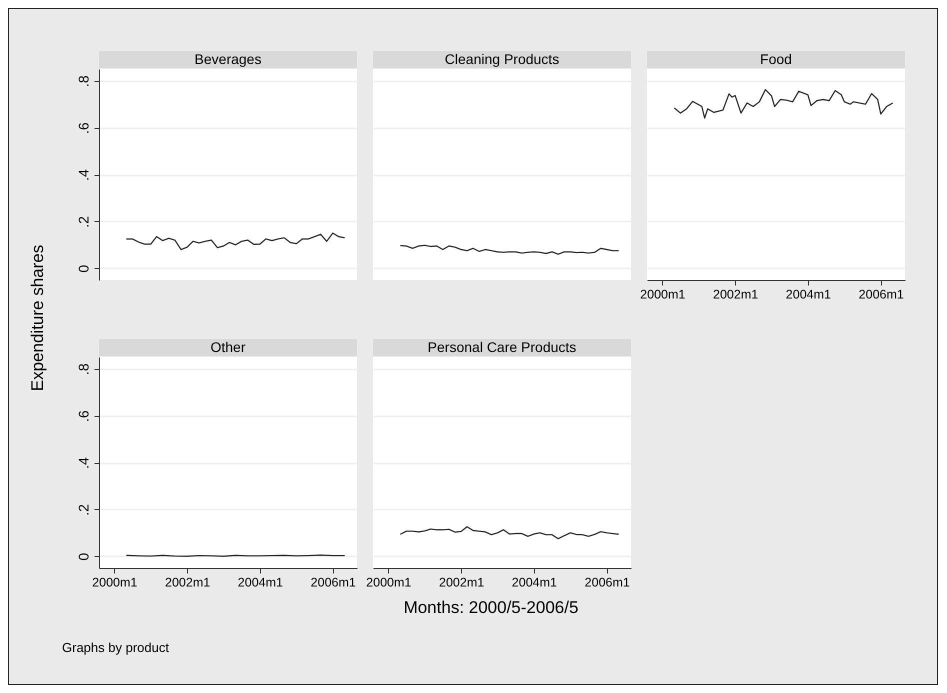 This screenshot has width=947, height=693. What do you see at coordinates (115, 647) in the screenshot?
I see `text: Graphs by product` at bounding box center [115, 647].